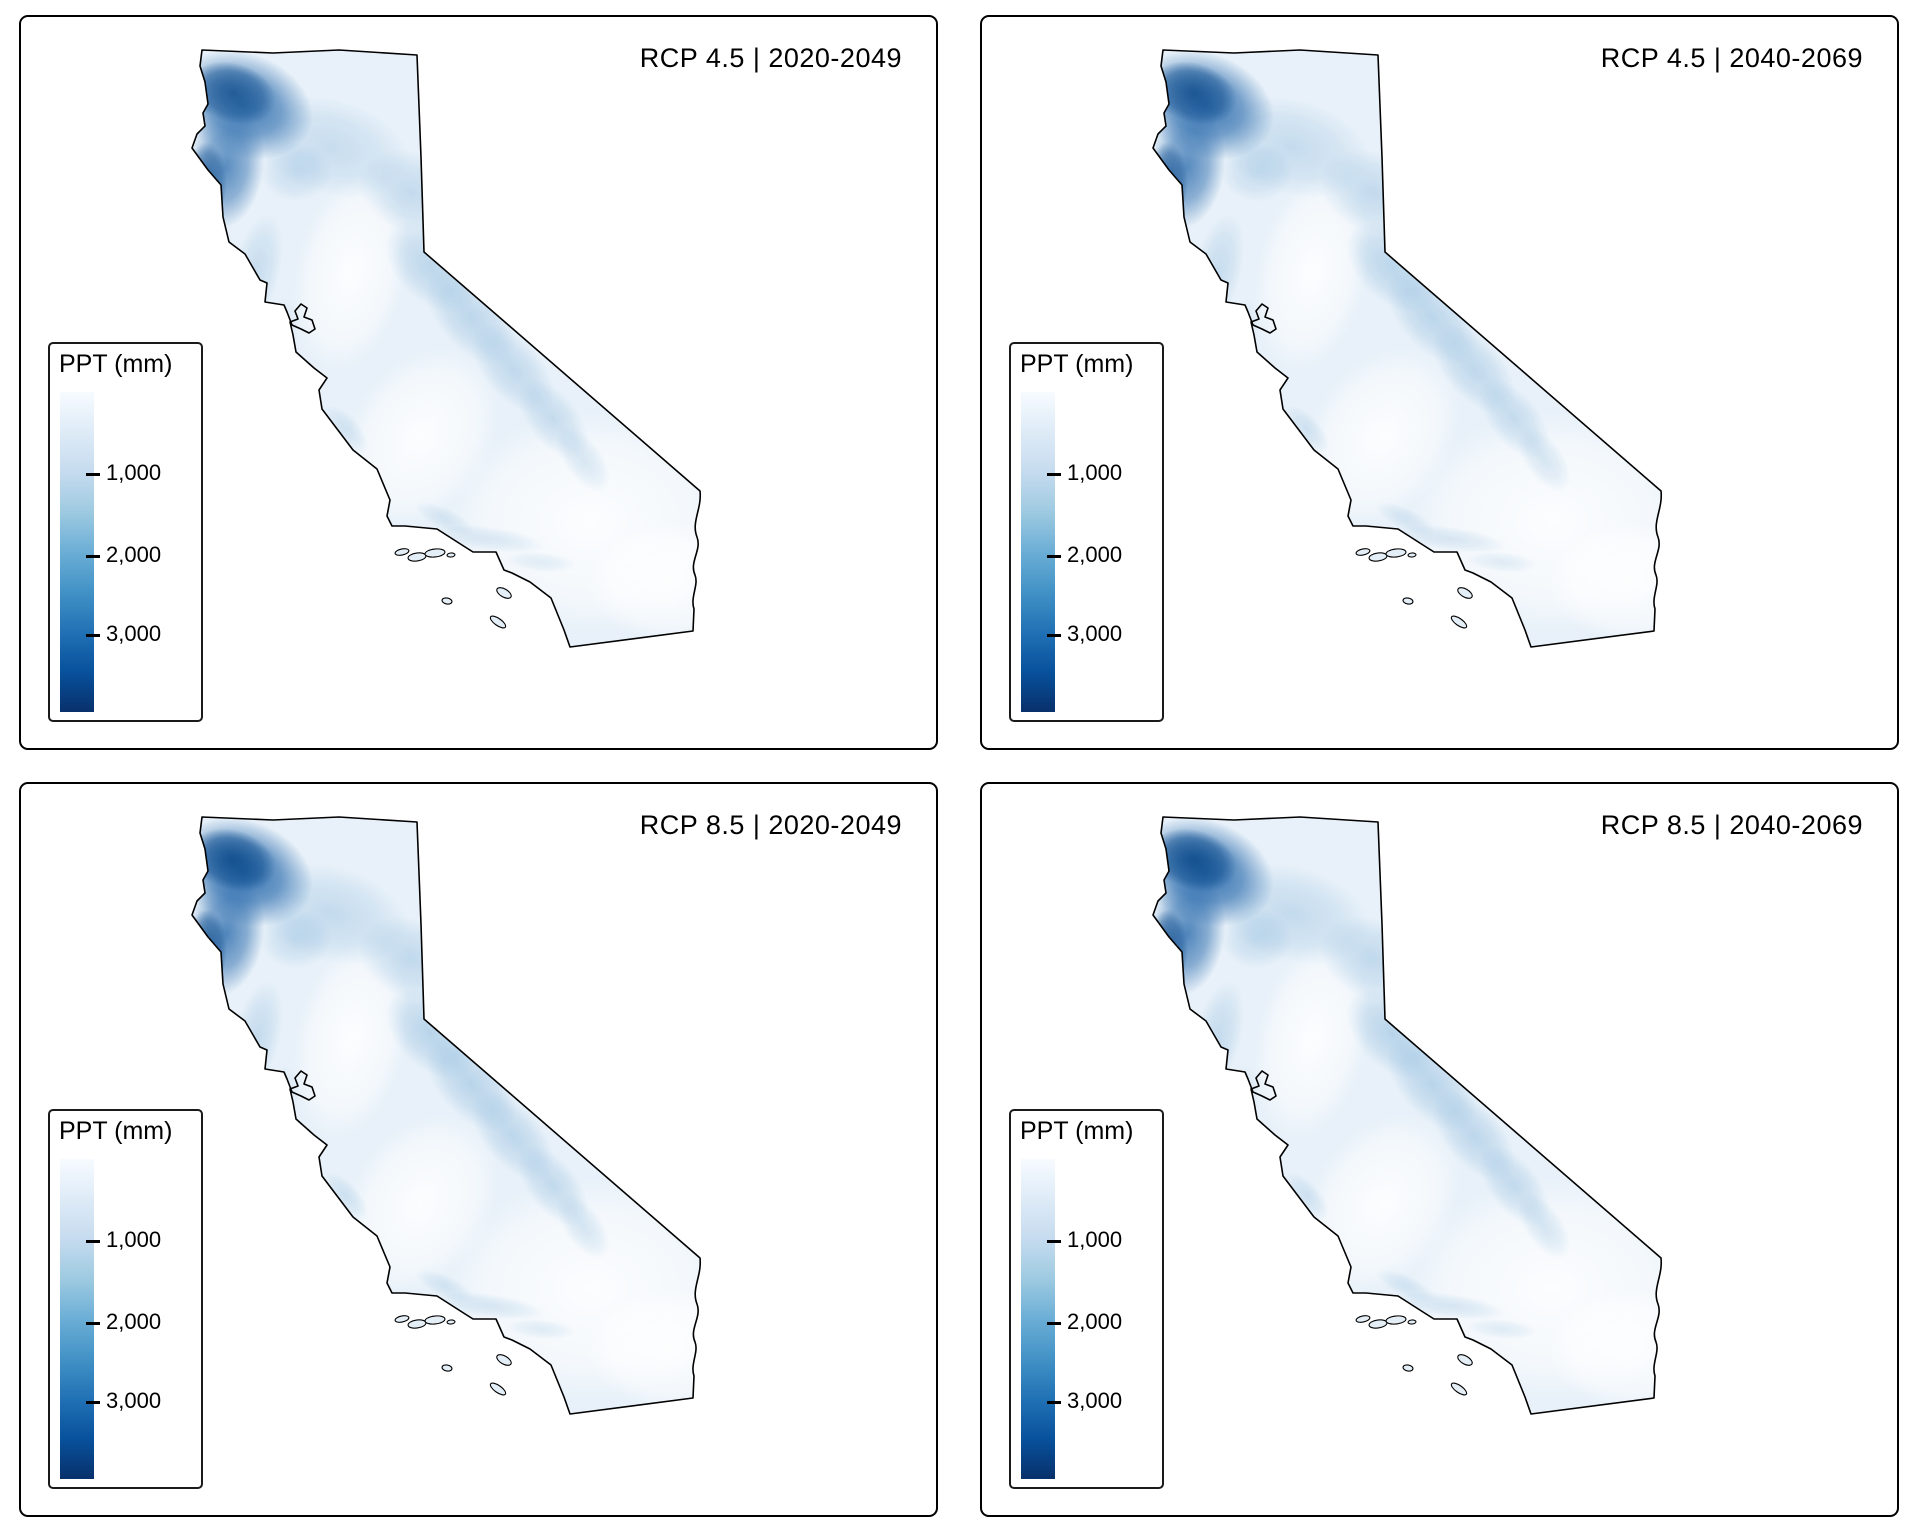 This screenshot has width=1920, height=1536. What do you see at coordinates (1731, 58) in the screenshot?
I see `panel-title: RCP 4.5 | 2040-2069` at bounding box center [1731, 58].